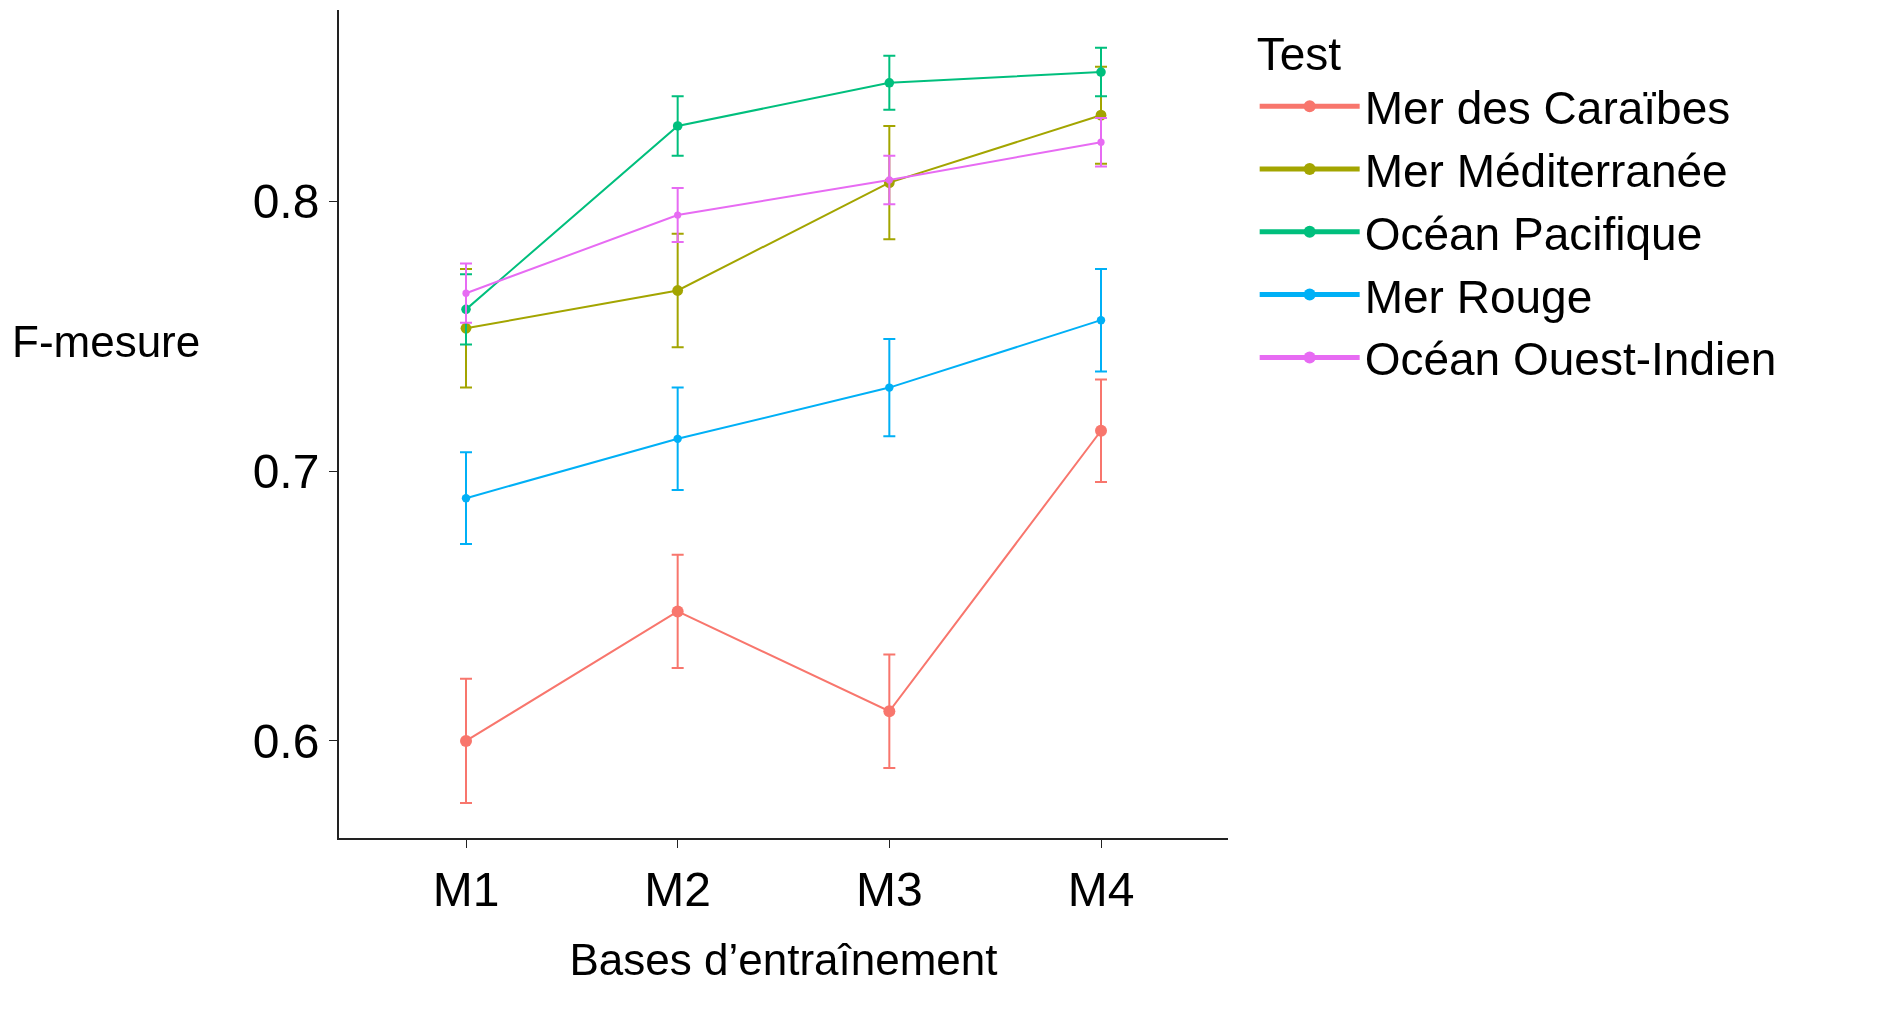 The height and width of the screenshot is (1016, 1897). Describe the element at coordinates (1478, 296) in the screenshot. I see `legend-label: Mer Rouge` at that location.